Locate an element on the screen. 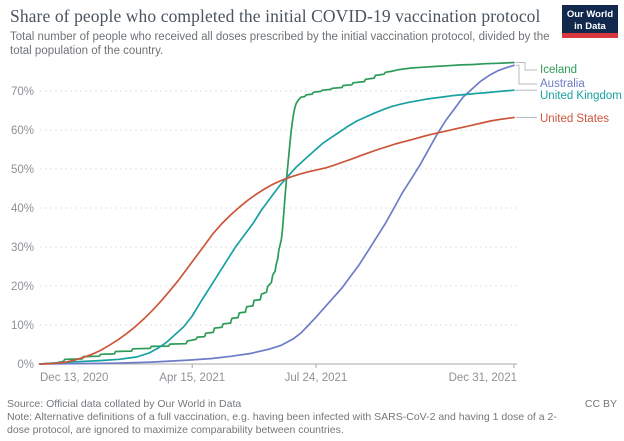  y-tick-label: 0% is located at coordinates (25, 365).